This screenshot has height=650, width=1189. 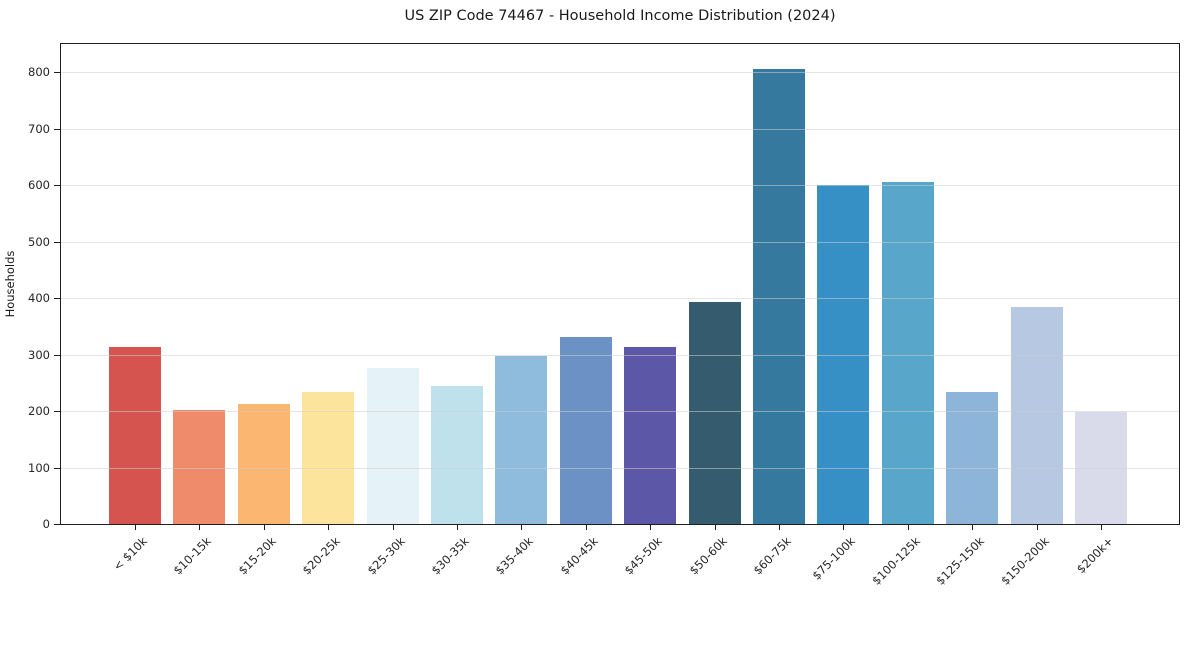 What do you see at coordinates (192, 556) in the screenshot?
I see `x-tick-label: $10-15k` at bounding box center [192, 556].